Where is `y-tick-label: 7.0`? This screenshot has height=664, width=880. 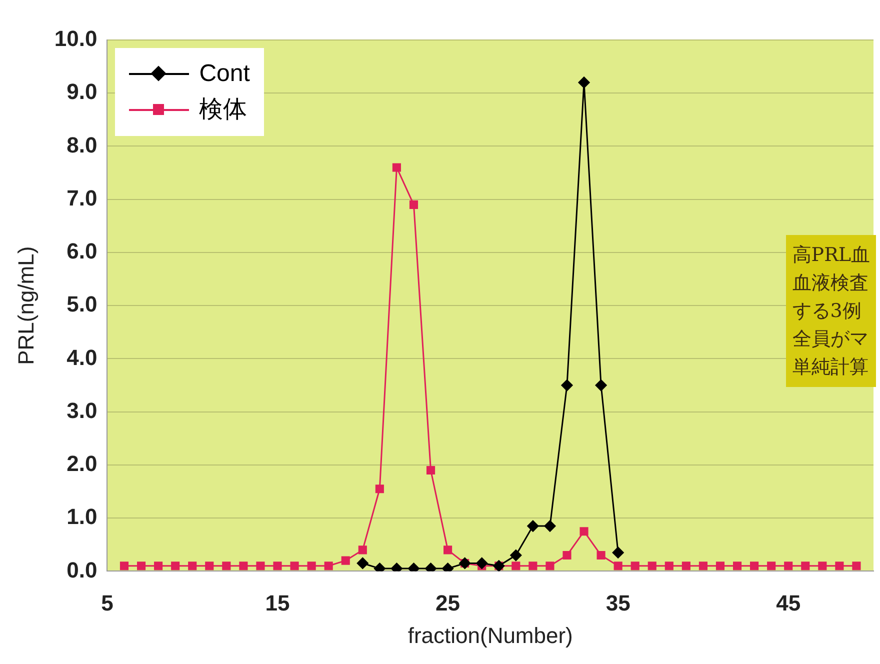
y-tick-label: 7.0 is located at coordinates (82, 197).